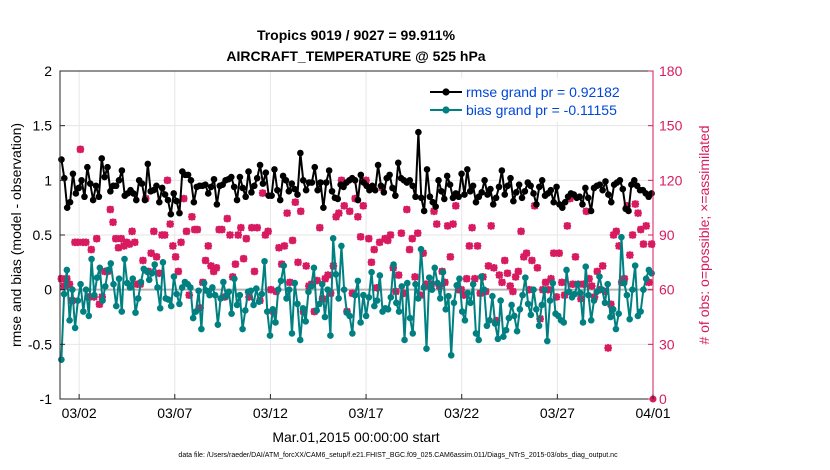  What do you see at coordinates (663, 399) in the screenshot?
I see `y2-tick-label: 0` at bounding box center [663, 399].